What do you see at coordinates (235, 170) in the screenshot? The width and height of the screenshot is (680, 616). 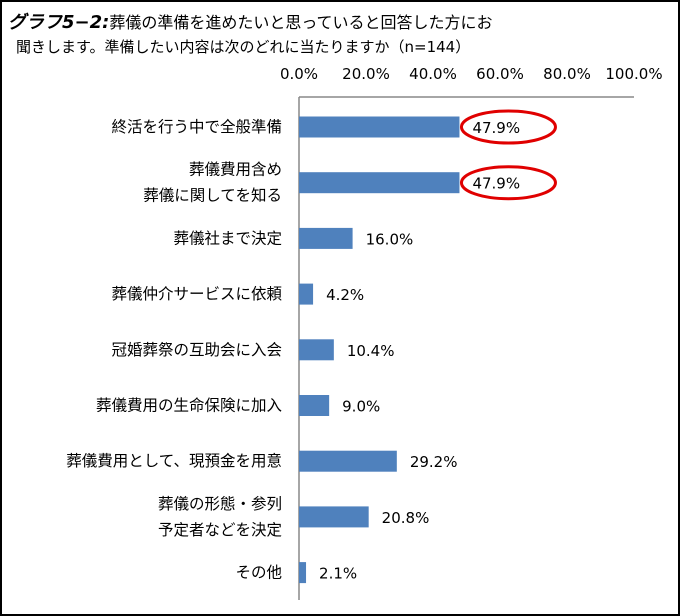 I see `category-label: 葬儀費用含め` at bounding box center [235, 170].